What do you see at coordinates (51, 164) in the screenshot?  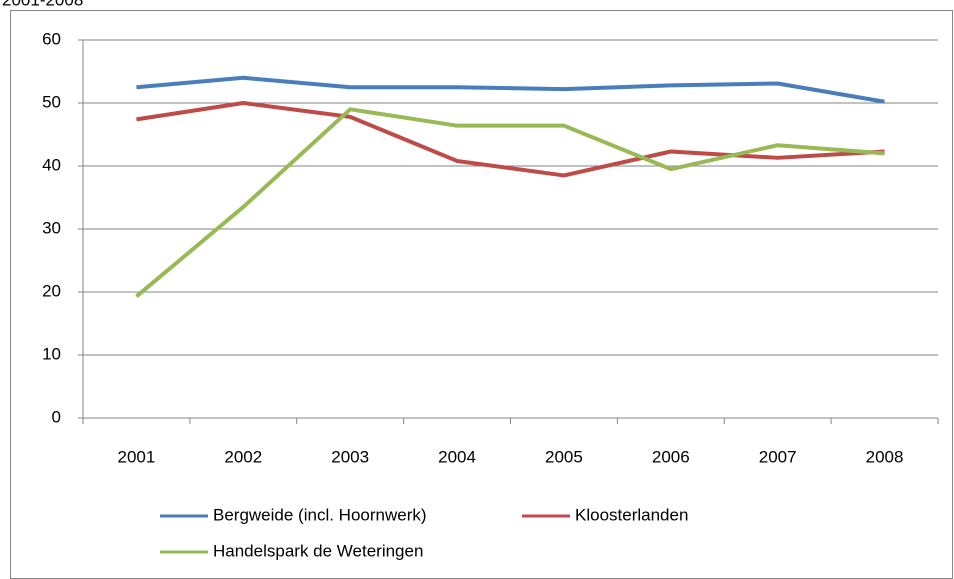 I see `y-tick-label: 40` at bounding box center [51, 164].